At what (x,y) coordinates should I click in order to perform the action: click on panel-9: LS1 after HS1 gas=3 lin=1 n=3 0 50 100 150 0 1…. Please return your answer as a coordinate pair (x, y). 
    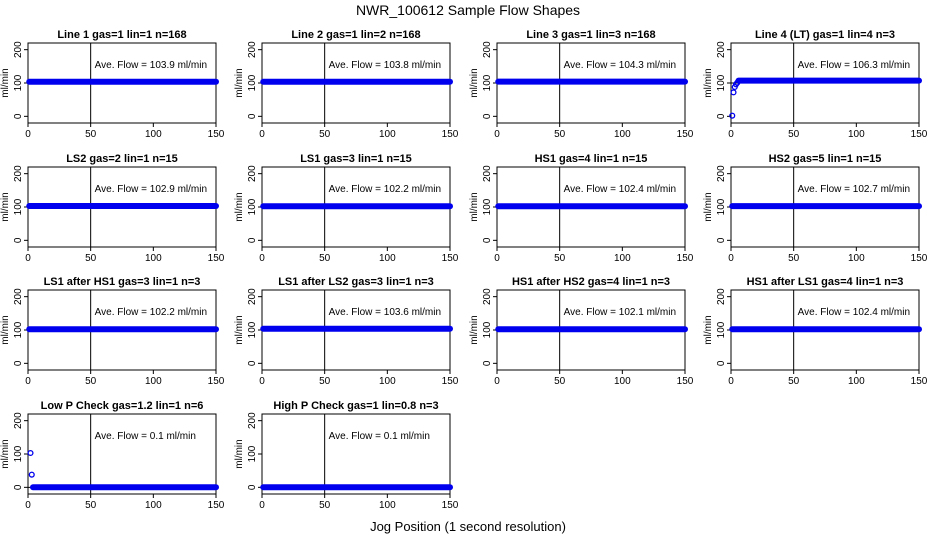
    Looking at the image, I should click on (112, 331).